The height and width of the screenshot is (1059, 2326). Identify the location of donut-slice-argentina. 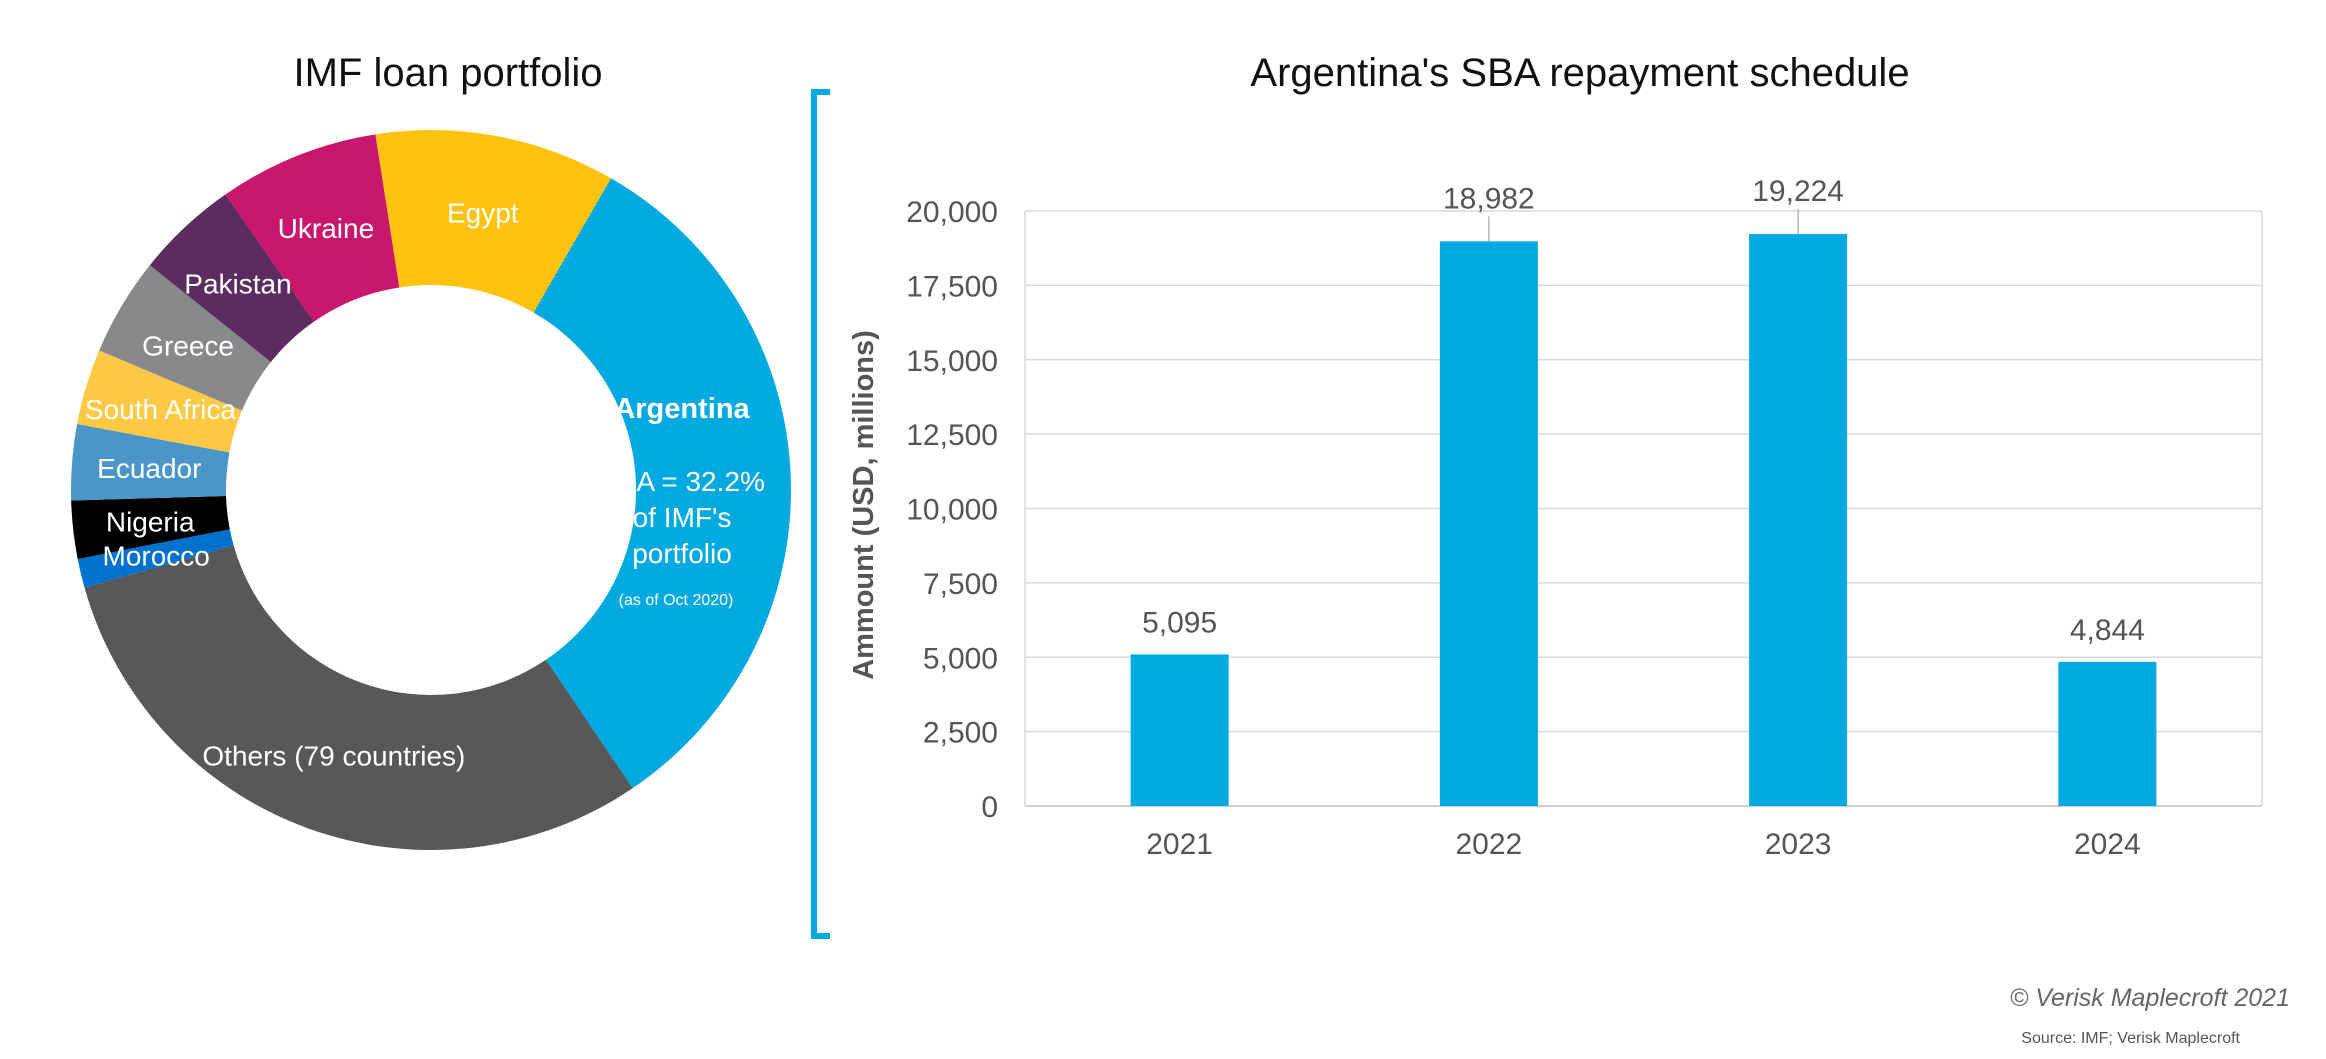
(662, 483).